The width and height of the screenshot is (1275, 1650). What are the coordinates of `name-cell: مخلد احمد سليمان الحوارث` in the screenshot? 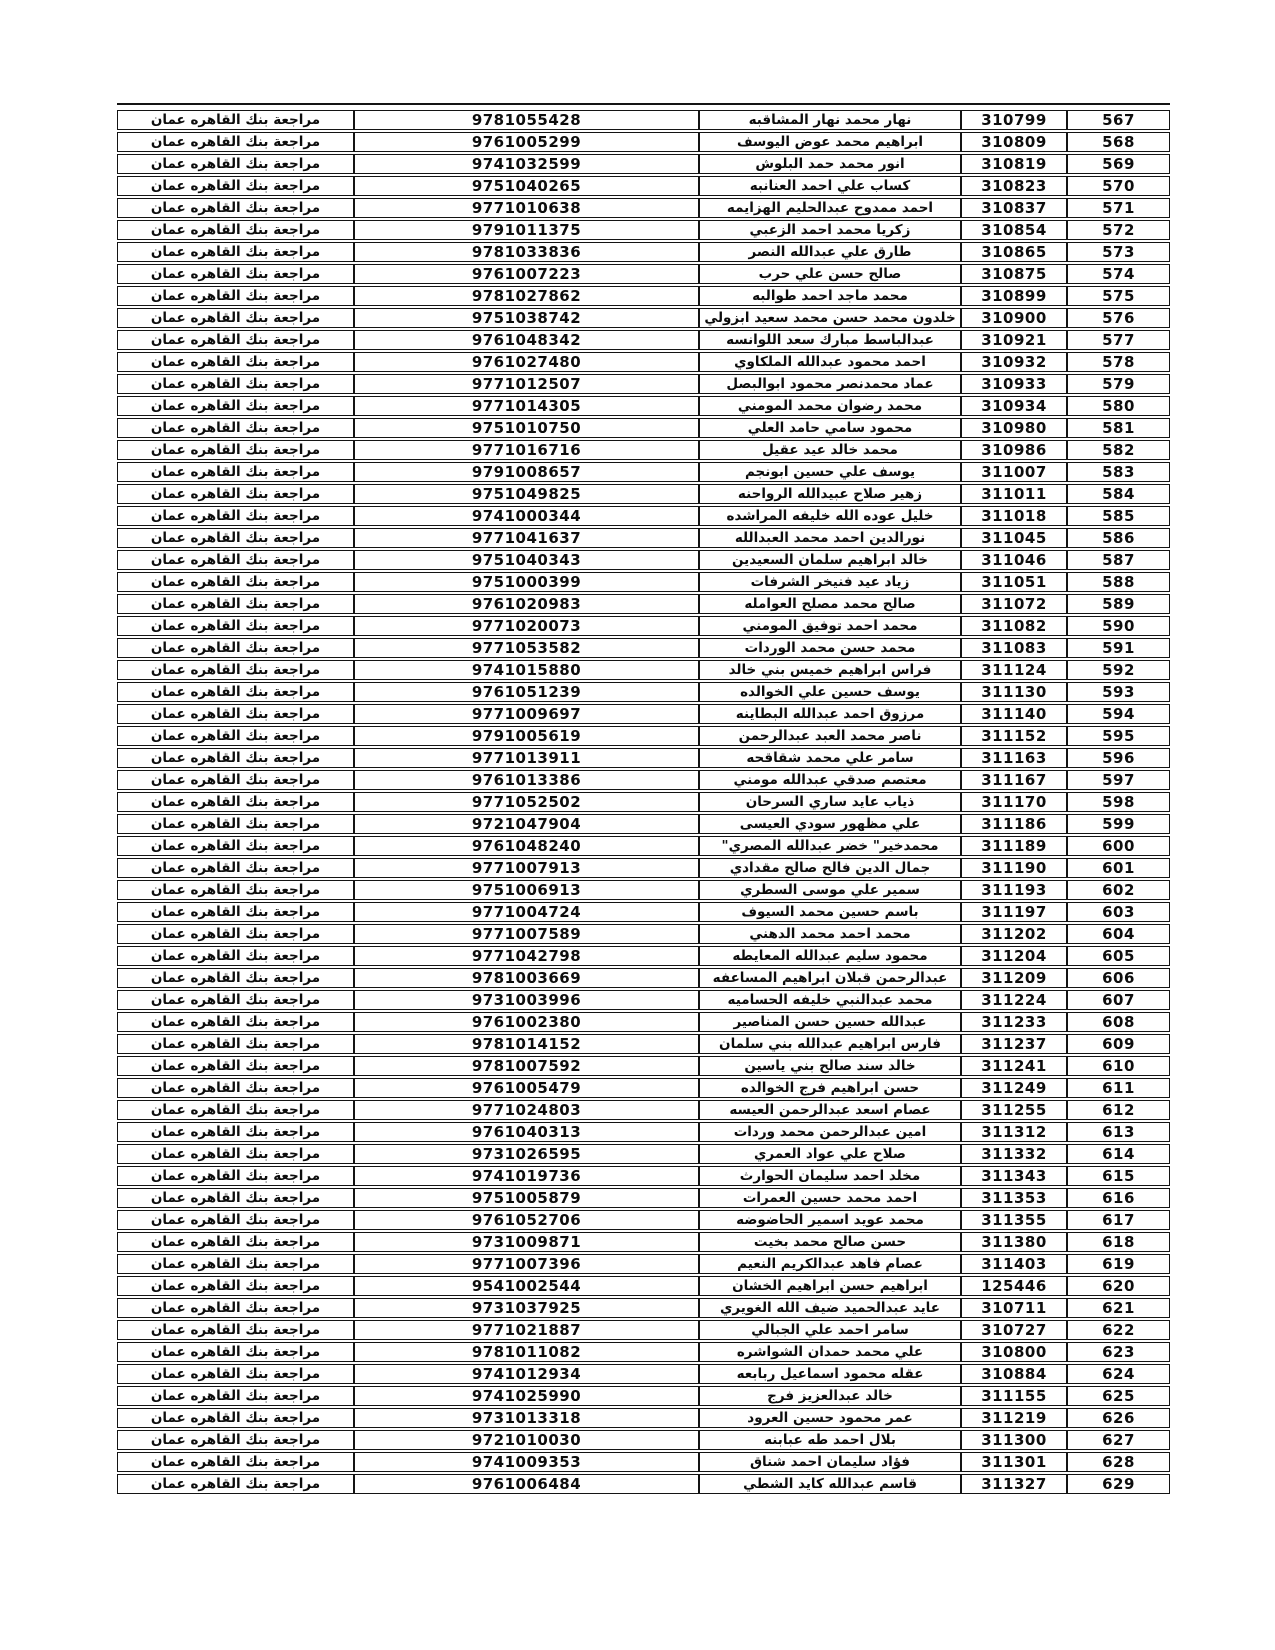 It's located at (830, 1176).